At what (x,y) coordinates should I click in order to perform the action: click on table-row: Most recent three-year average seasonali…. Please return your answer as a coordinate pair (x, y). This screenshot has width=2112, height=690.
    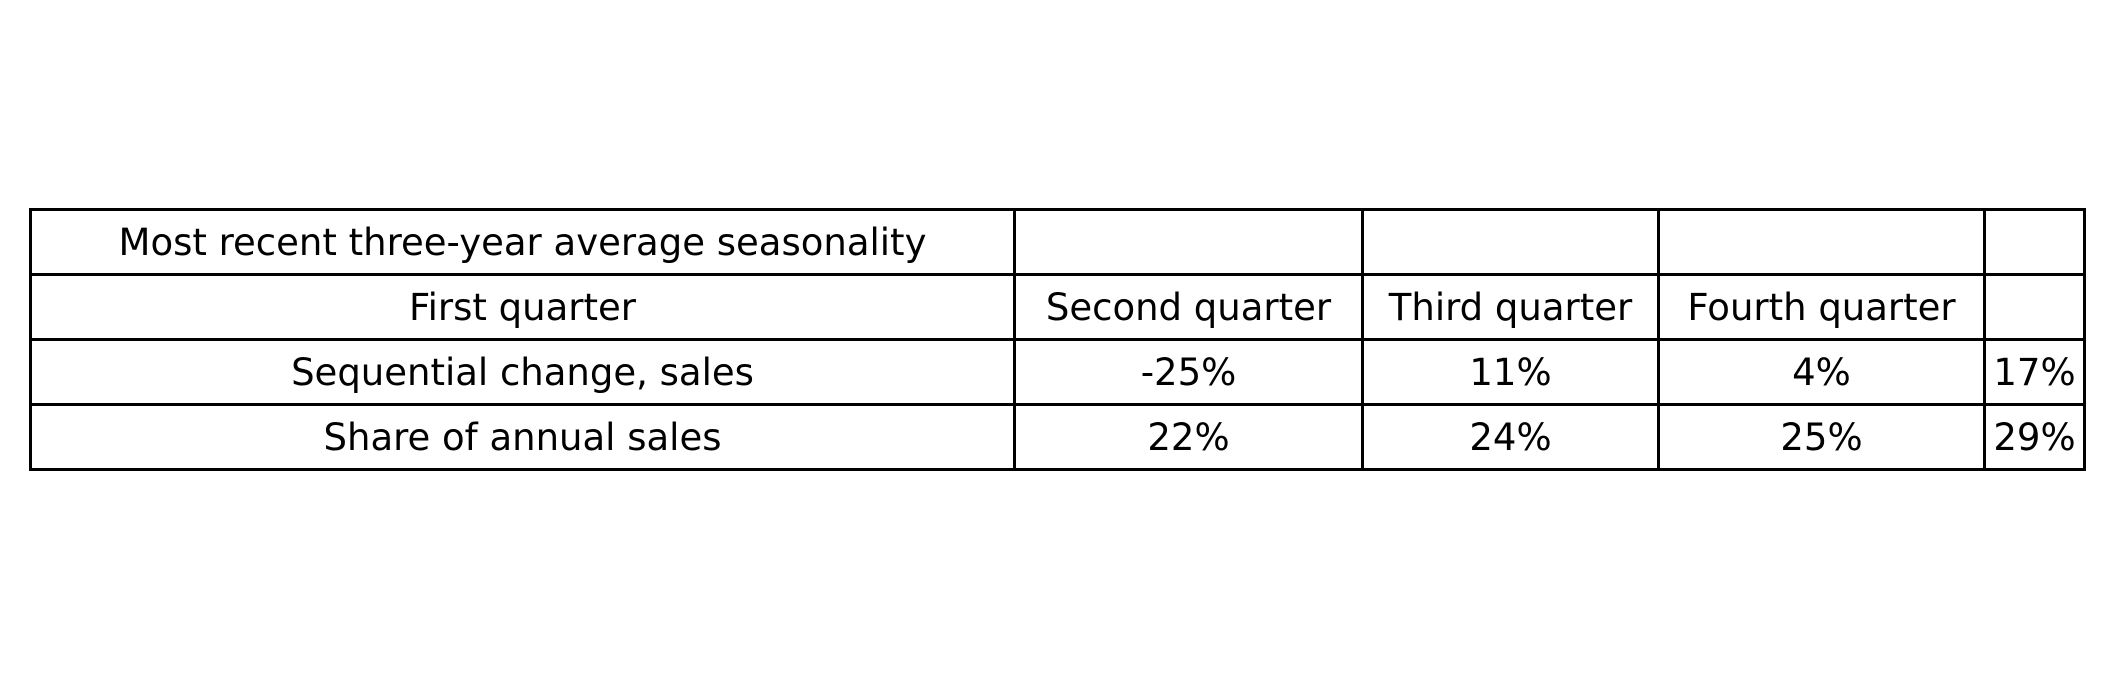
    Looking at the image, I should click on (1057, 242).